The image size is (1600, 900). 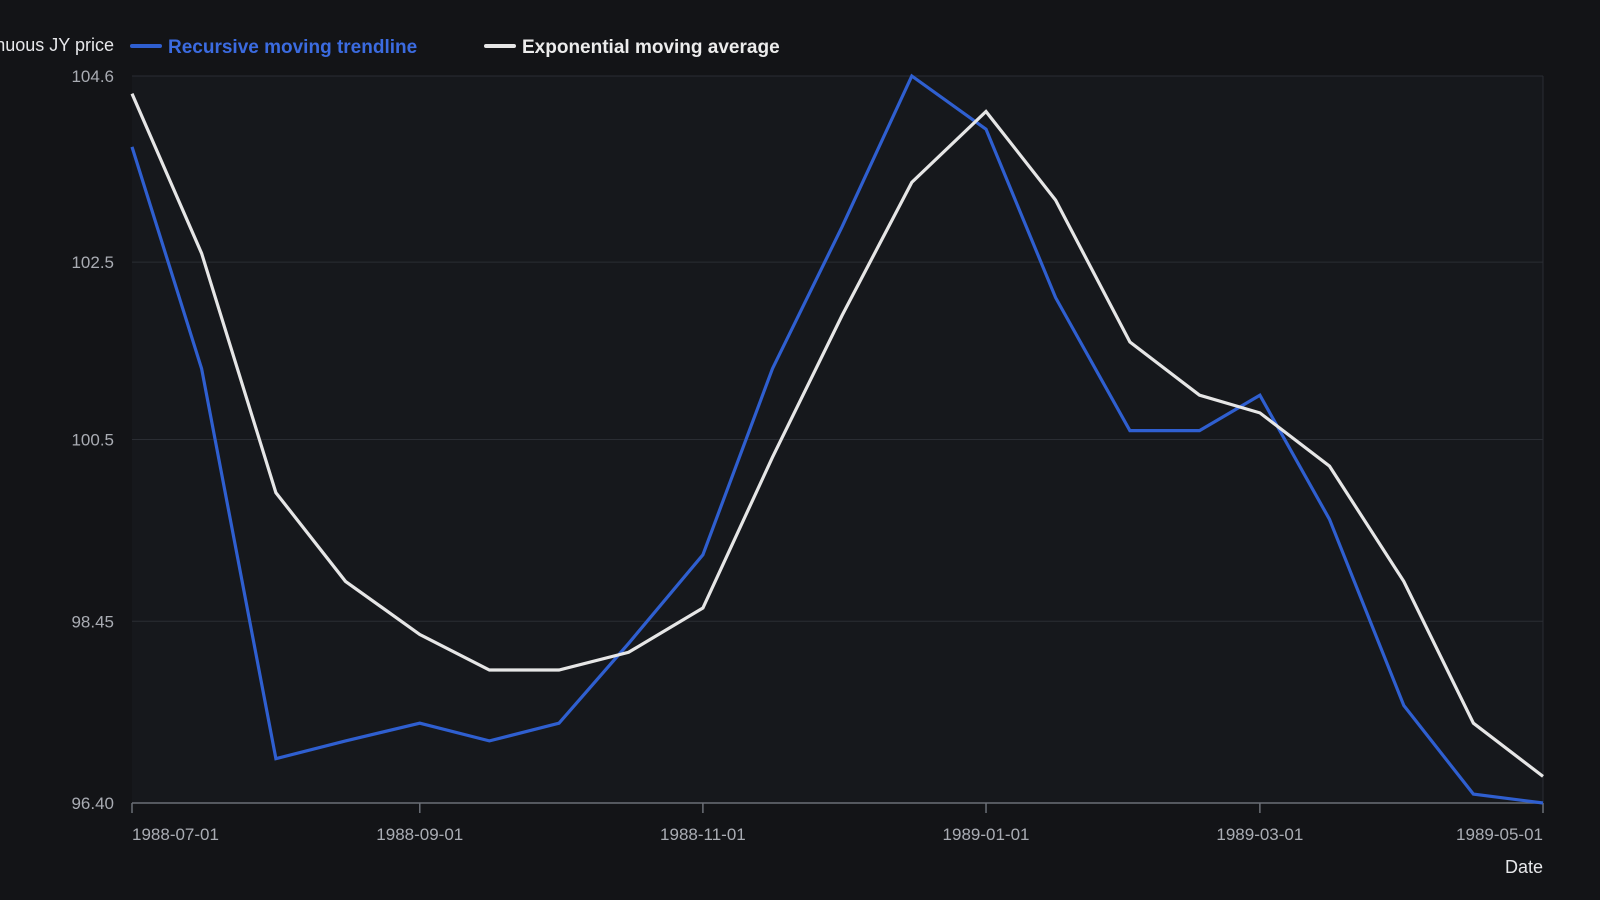 What do you see at coordinates (986, 834) in the screenshot?
I see `x-tick-label: 1989-01-01` at bounding box center [986, 834].